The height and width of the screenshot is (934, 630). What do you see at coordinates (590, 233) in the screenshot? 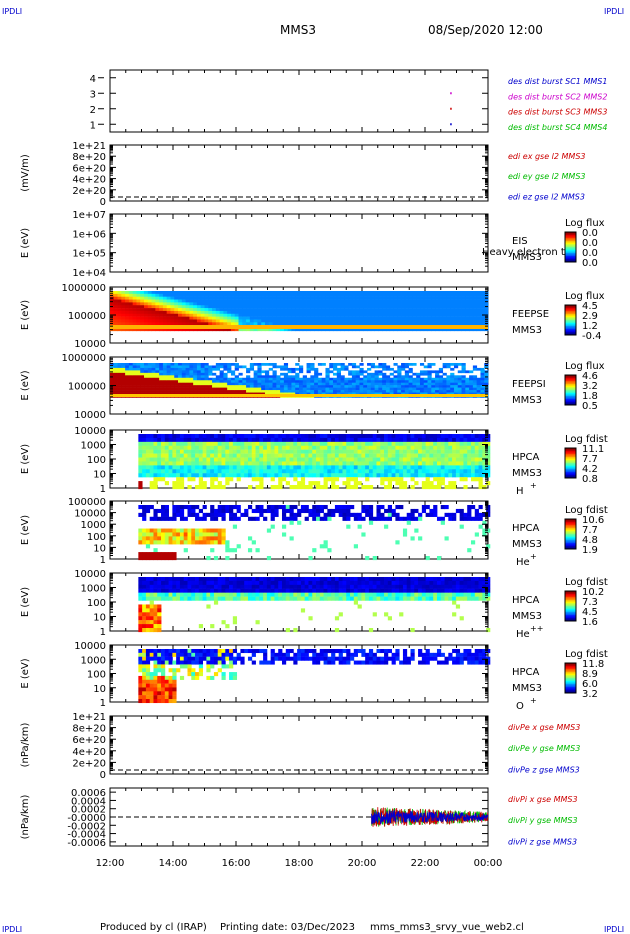
I see `colorbar-tick: 0.0` at bounding box center [590, 233].